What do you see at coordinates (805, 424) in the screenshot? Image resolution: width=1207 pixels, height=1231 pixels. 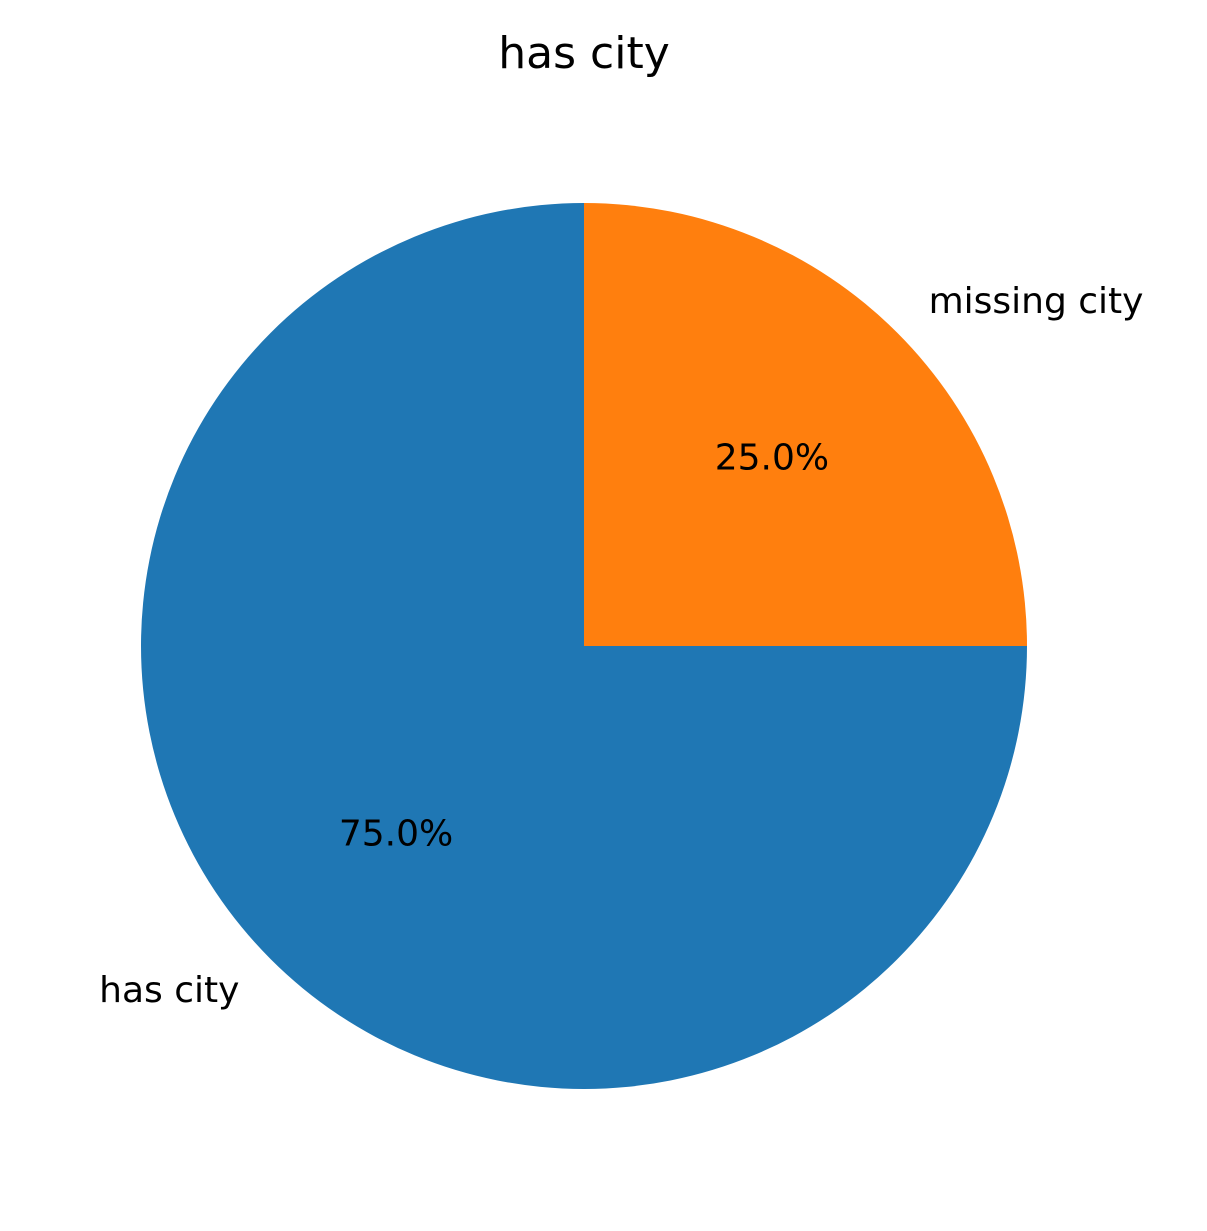 I see `pie-slice-missing-city` at bounding box center [805, 424].